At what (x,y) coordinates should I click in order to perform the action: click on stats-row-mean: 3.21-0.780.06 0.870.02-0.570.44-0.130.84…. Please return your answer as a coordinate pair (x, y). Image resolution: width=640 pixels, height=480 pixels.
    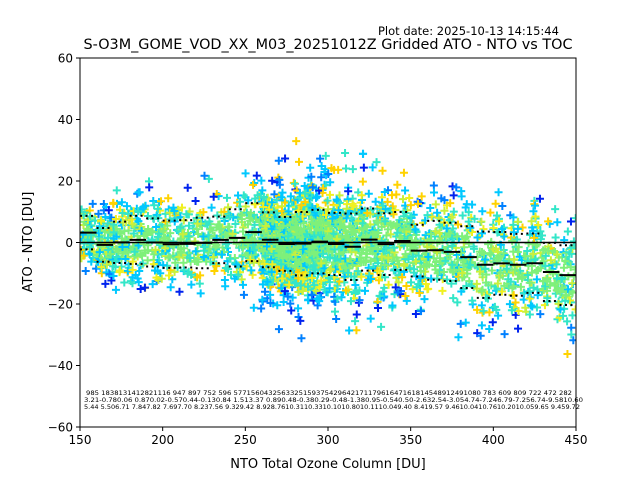
    Looking at the image, I should click on (333, 400).